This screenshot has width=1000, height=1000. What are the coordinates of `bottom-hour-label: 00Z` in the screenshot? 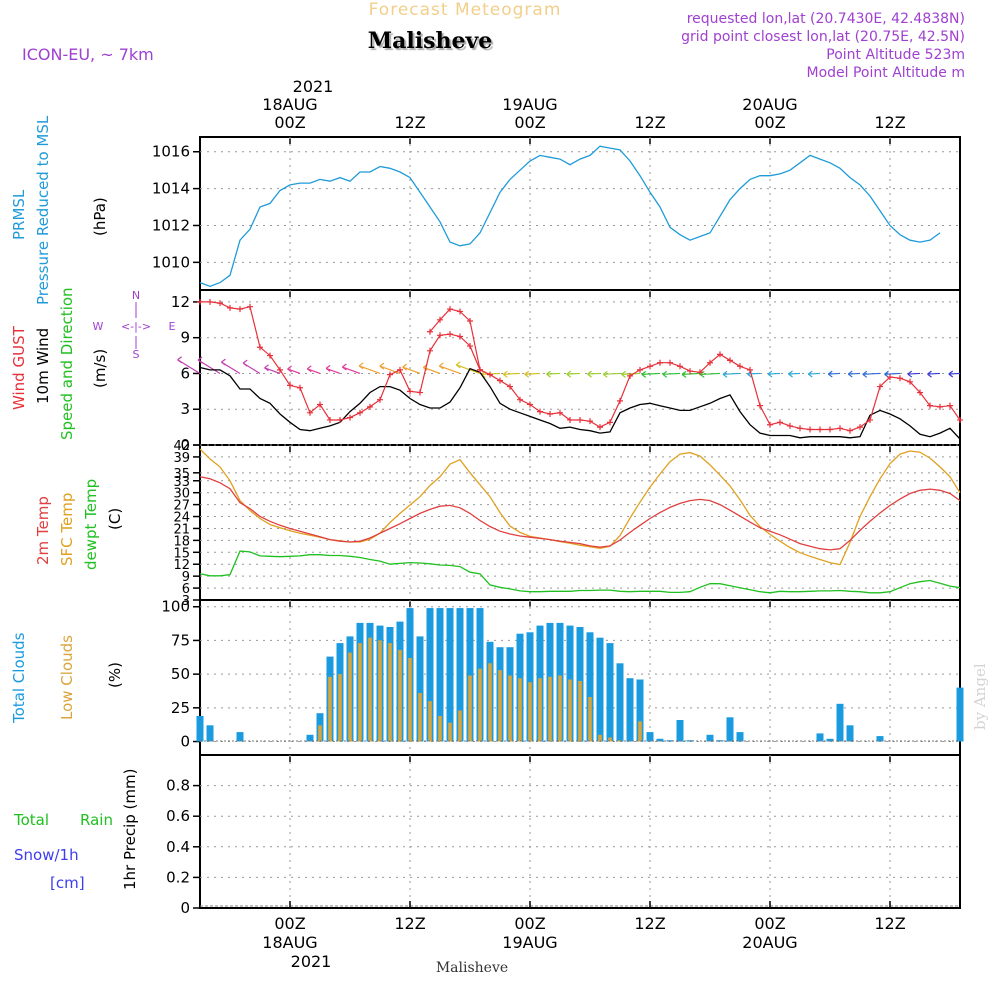 It's located at (529, 923).